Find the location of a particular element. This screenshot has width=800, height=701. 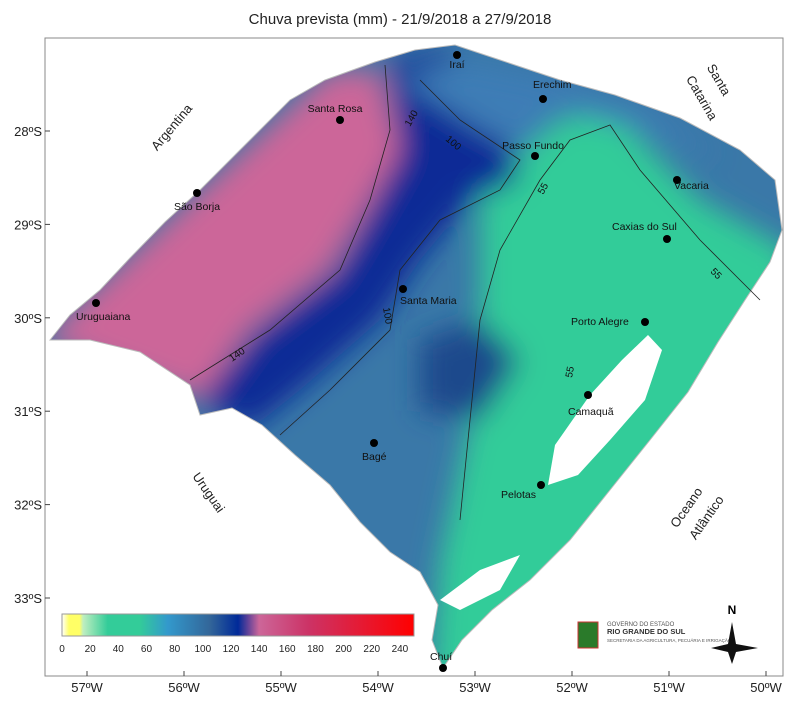

legend-tick-label: 60 is located at coordinates (147, 649).